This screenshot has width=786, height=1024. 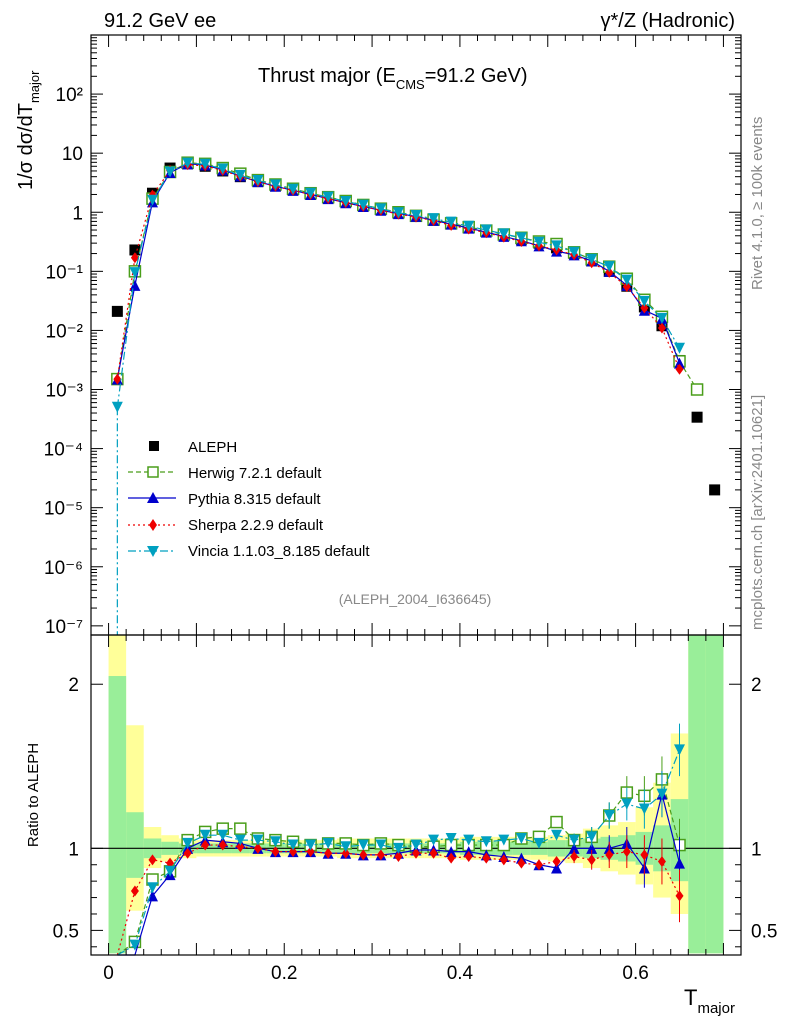 What do you see at coordinates (65, 272) in the screenshot?
I see `main-y-tick-label: 10⁻¹` at bounding box center [65, 272].